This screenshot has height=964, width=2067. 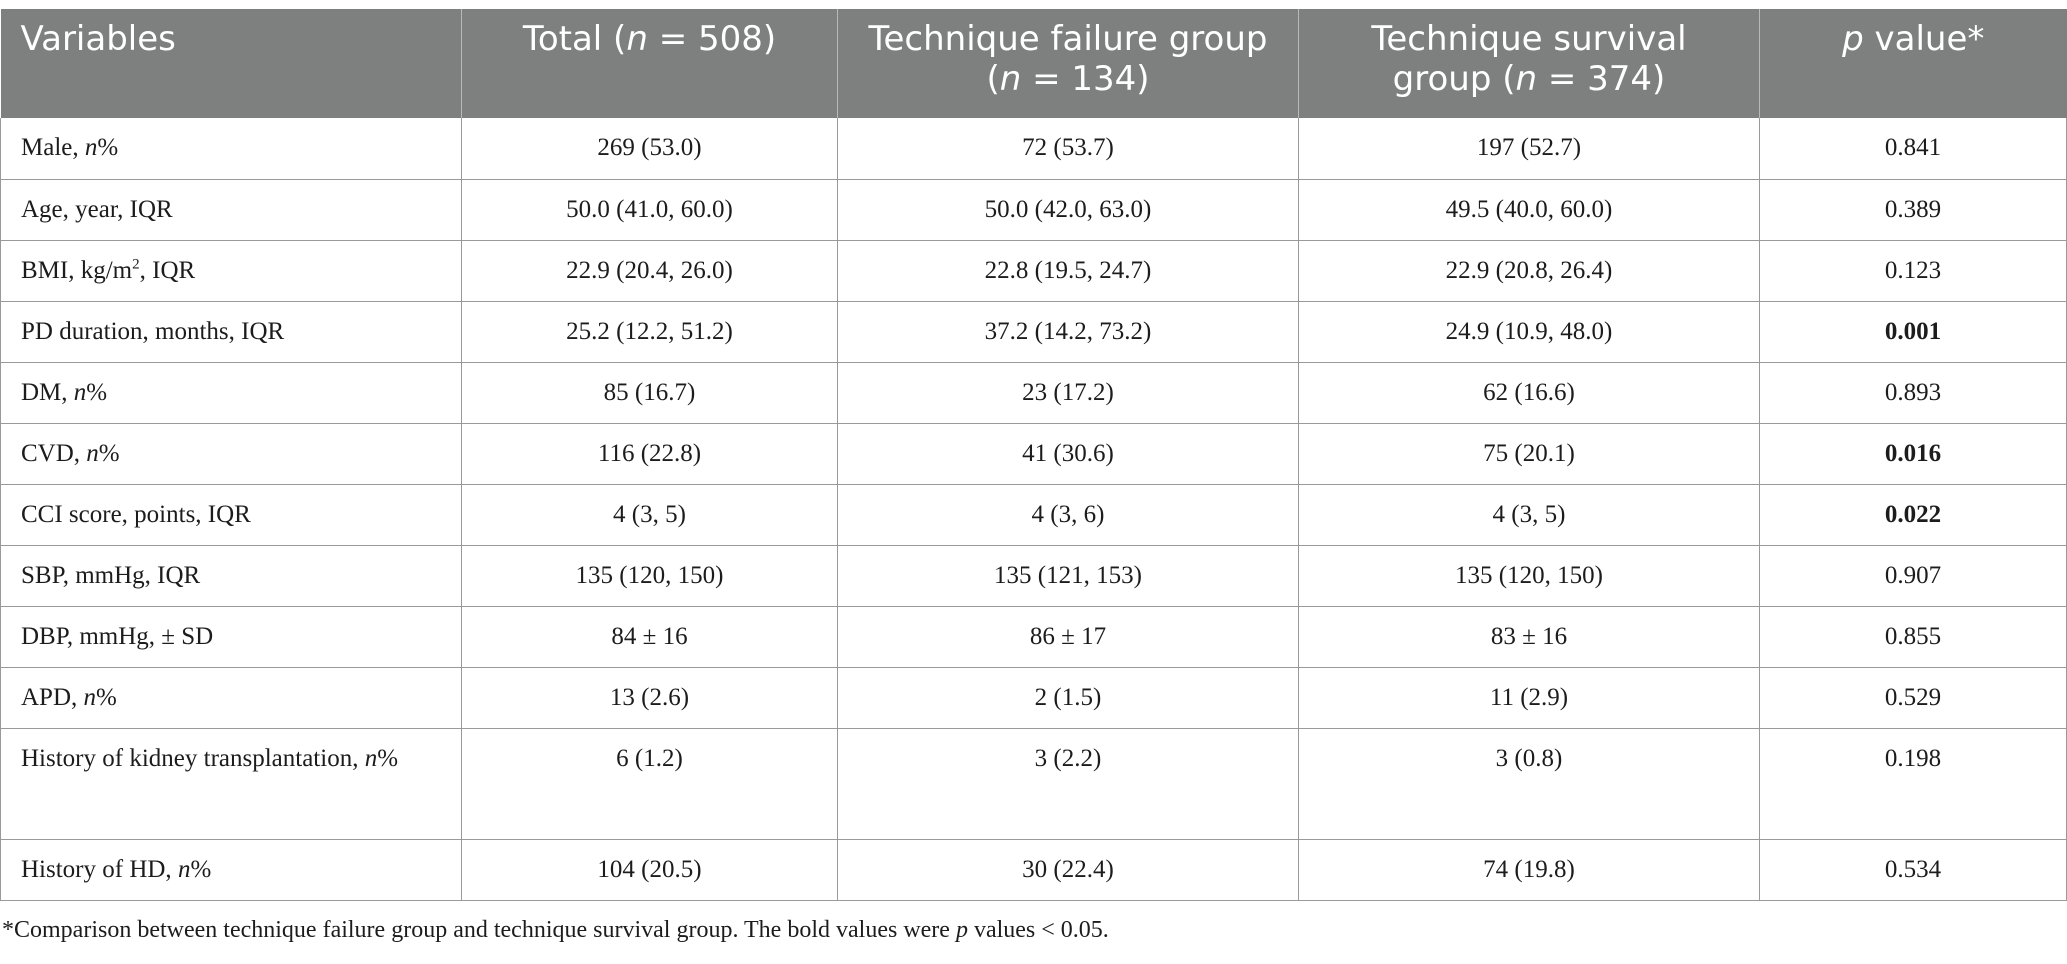 What do you see at coordinates (54, 453) in the screenshot?
I see `variable-text: CVD,` at bounding box center [54, 453].